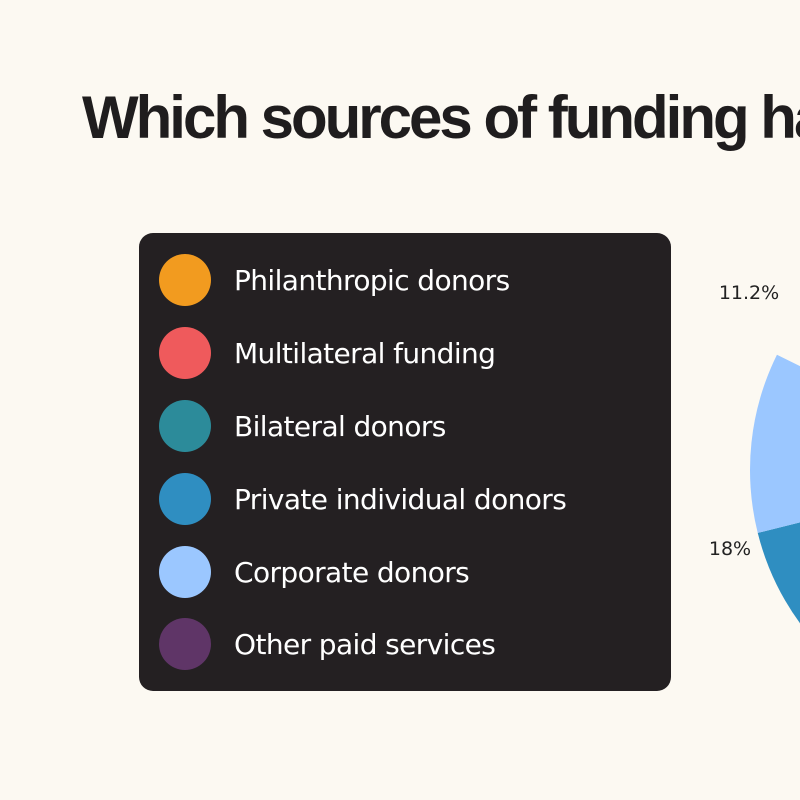 Image resolution: width=800 pixels, height=800 pixels. I want to click on pie-slice-private-individual-donors, so click(778, 573).